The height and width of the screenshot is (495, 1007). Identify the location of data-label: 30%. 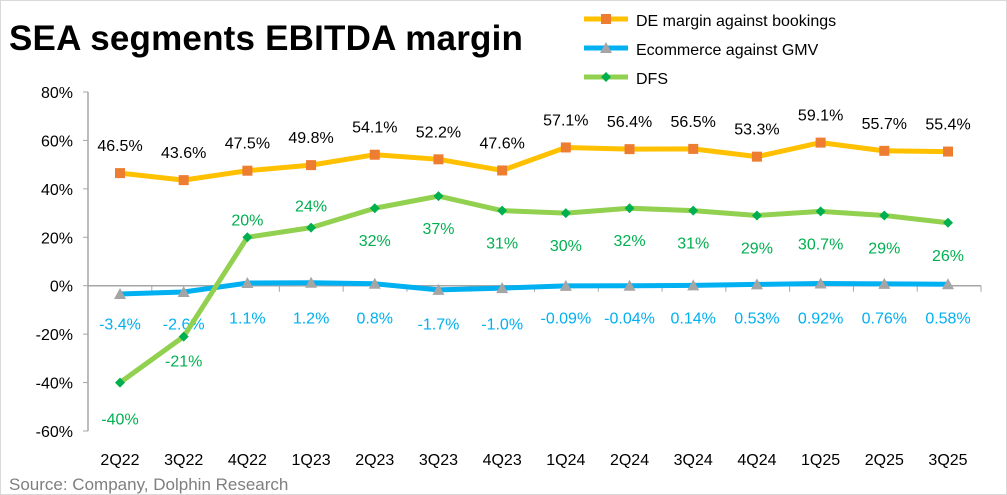
(566, 246).